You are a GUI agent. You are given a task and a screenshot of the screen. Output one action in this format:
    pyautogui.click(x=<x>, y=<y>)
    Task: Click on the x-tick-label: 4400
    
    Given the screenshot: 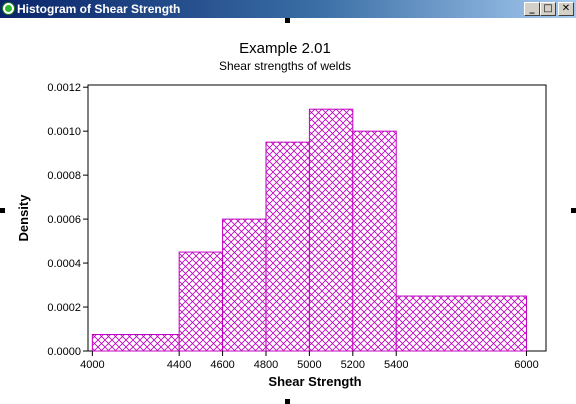 What is the action you would take?
    pyautogui.click(x=179, y=365)
    